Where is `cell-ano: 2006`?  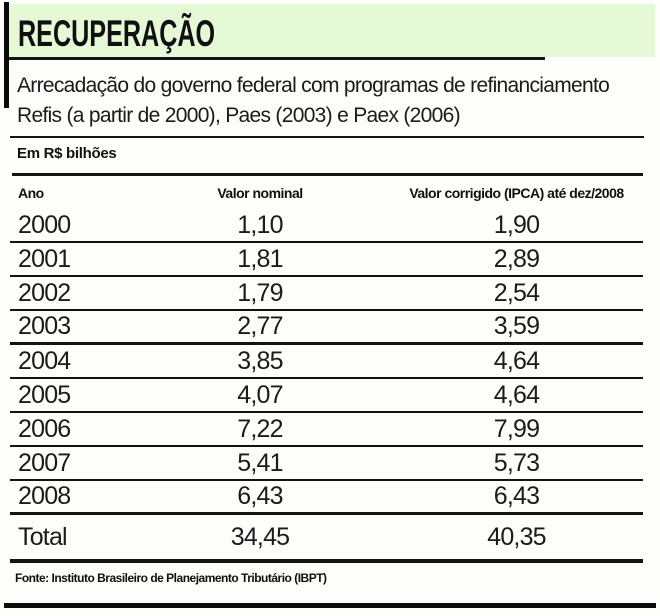
cell-ano: 2006 is located at coordinates (44, 428).